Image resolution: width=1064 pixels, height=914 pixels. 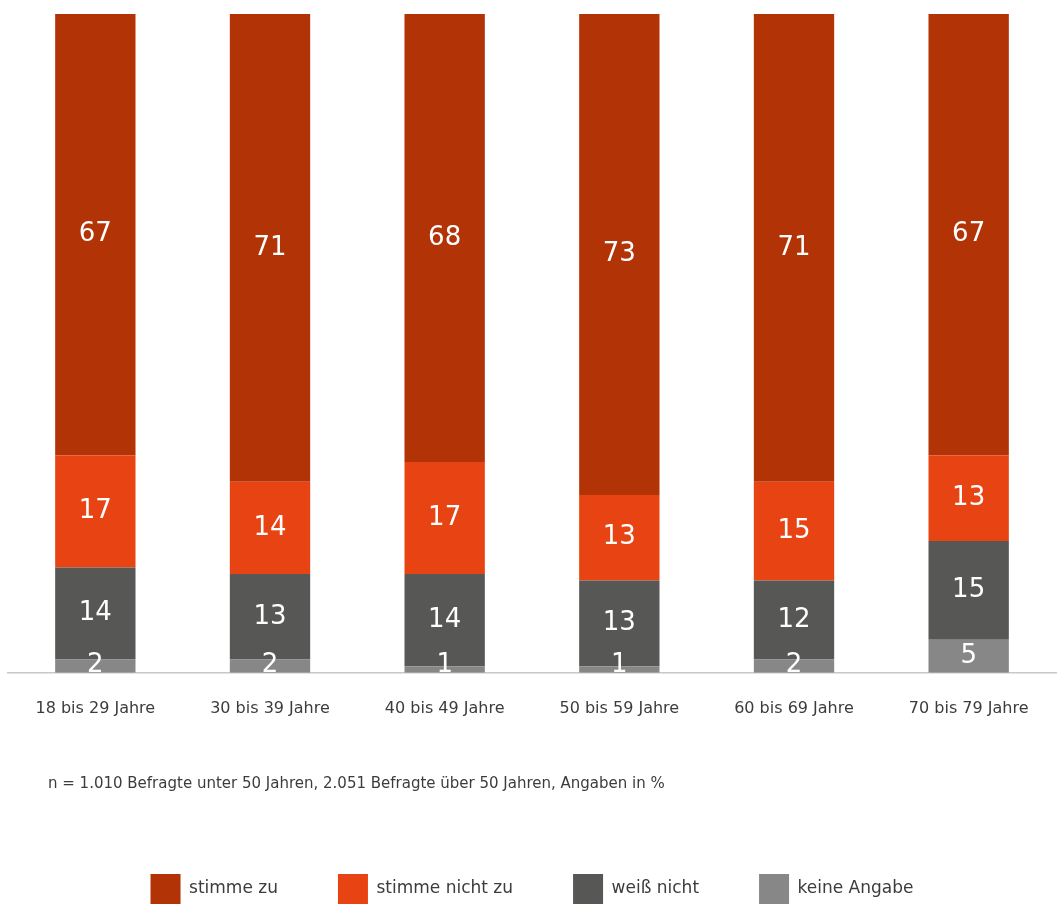 I want to click on x-tick-label: 18 bis 29 Jahre, so click(x=95, y=707).